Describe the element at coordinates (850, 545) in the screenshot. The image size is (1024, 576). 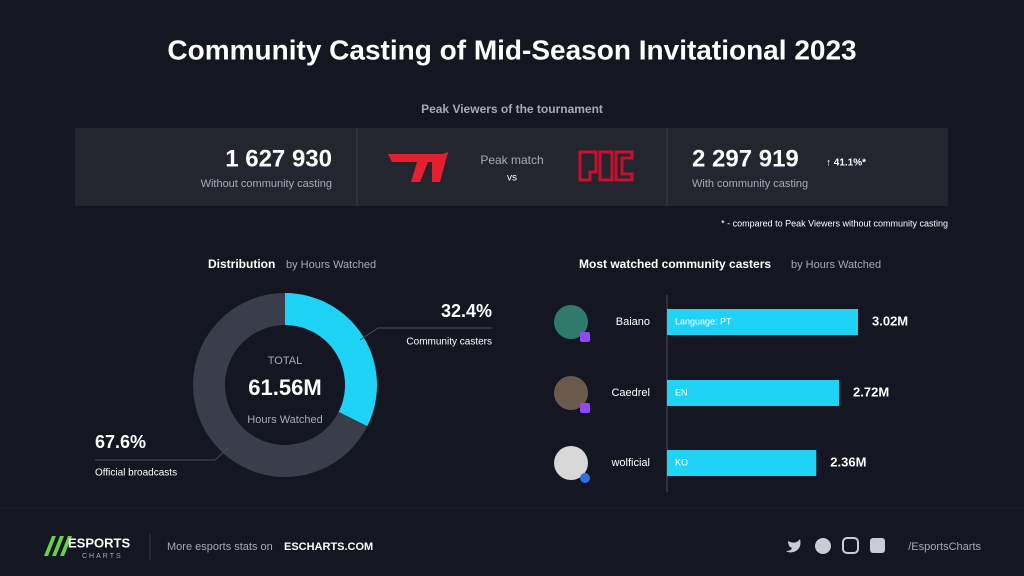
I see `instagram-icon` at that location.